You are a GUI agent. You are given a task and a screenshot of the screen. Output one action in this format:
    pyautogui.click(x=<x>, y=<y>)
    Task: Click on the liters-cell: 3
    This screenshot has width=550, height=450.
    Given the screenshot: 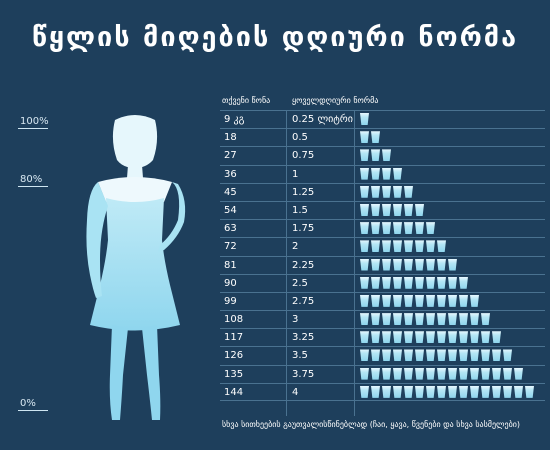 What is the action you would take?
    pyautogui.click(x=295, y=320)
    